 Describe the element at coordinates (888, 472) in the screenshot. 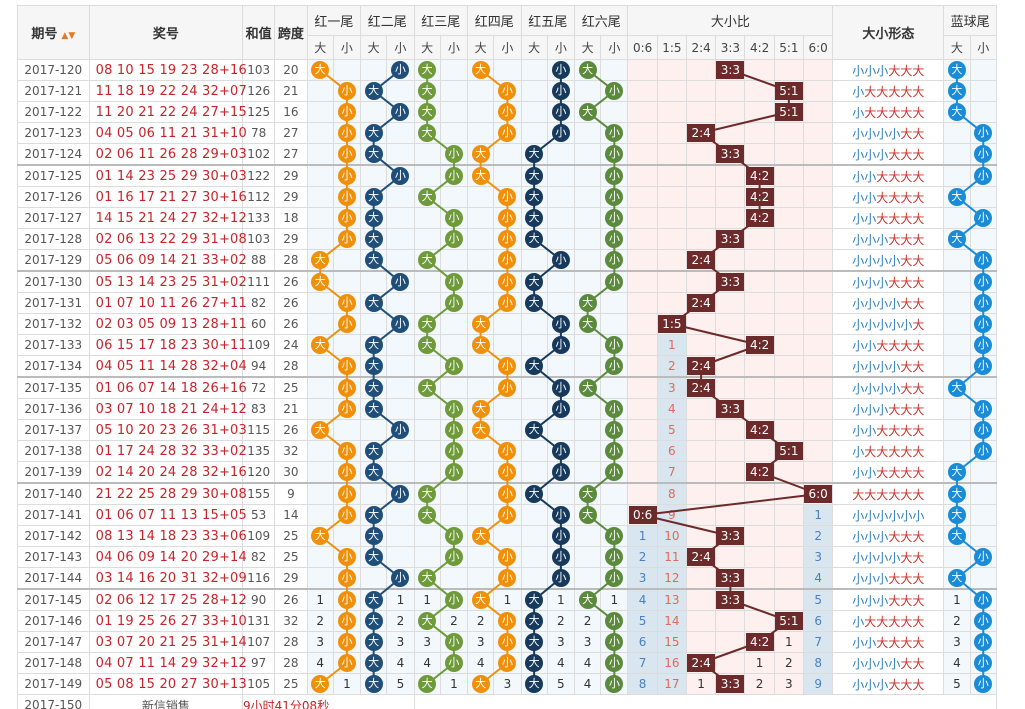

I see `form-cell: 小小大大大大` at that location.